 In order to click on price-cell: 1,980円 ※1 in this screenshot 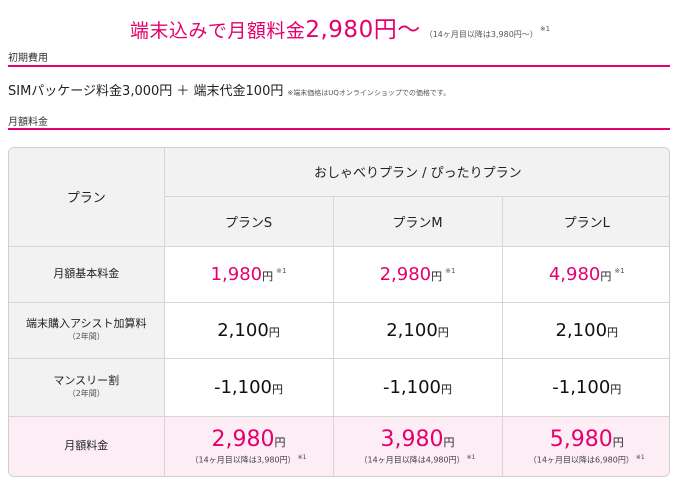, I will do `click(248, 274)`.